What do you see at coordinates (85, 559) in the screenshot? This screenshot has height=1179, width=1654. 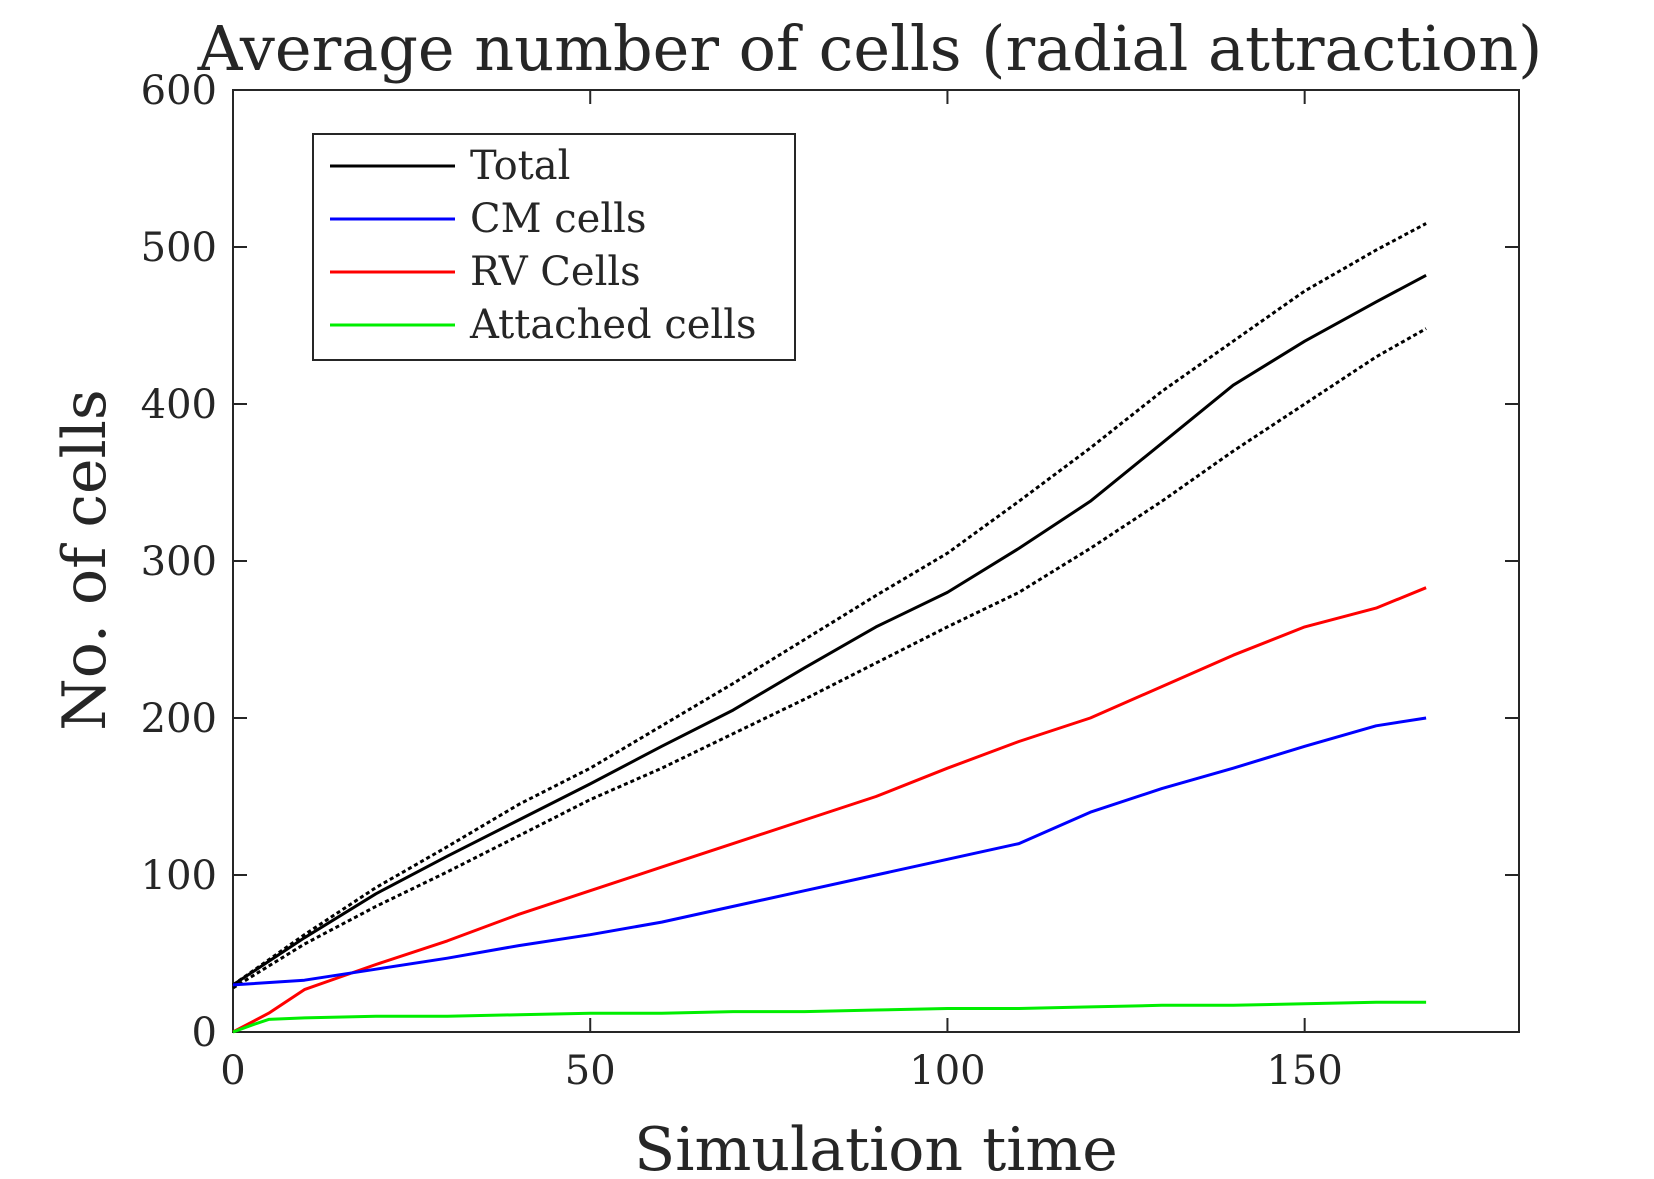 I see `y-axis-label: No. of cells` at bounding box center [85, 559].